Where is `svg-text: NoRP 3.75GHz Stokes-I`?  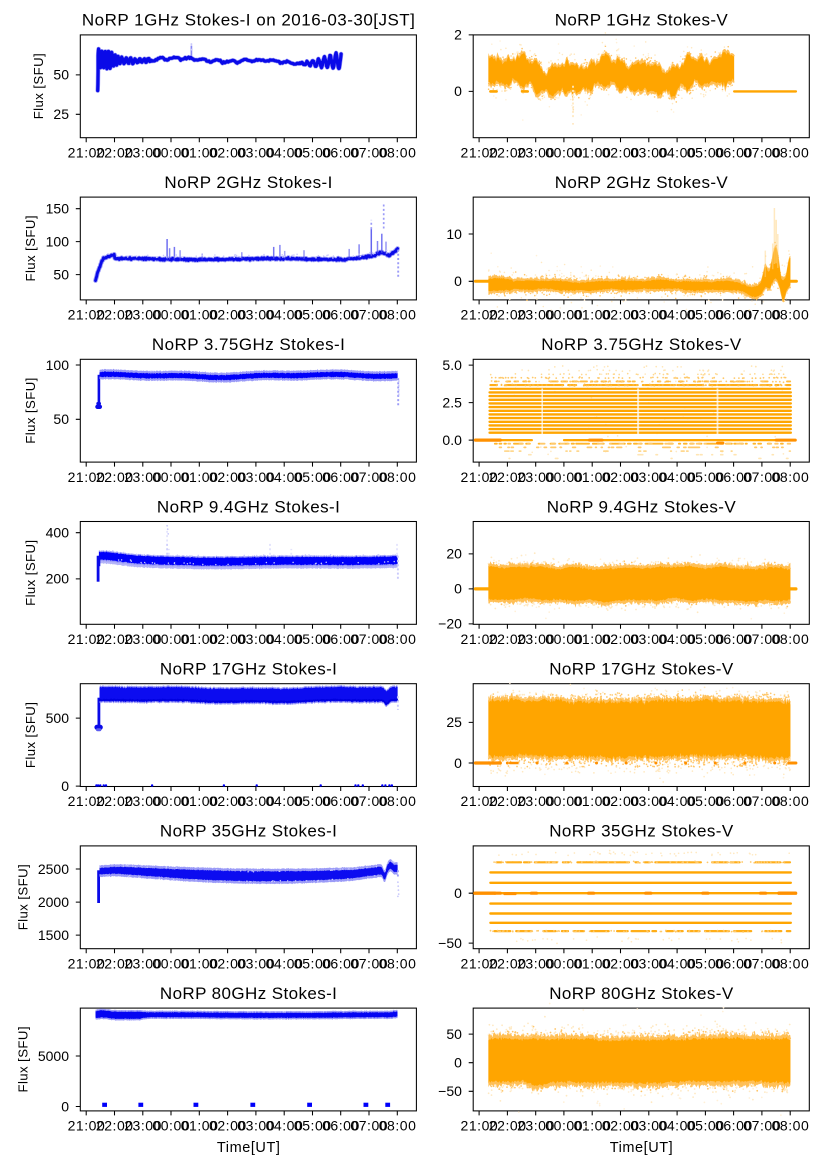
svg-text: NoRP 3.75GHz Stokes-I is located at coordinates (248, 344).